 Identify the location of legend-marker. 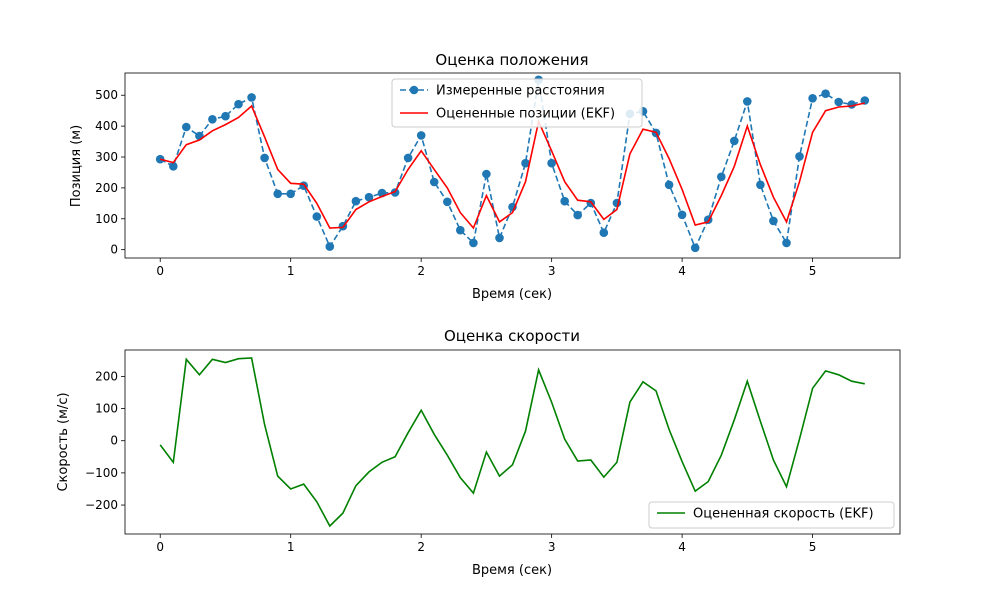
(414, 90).